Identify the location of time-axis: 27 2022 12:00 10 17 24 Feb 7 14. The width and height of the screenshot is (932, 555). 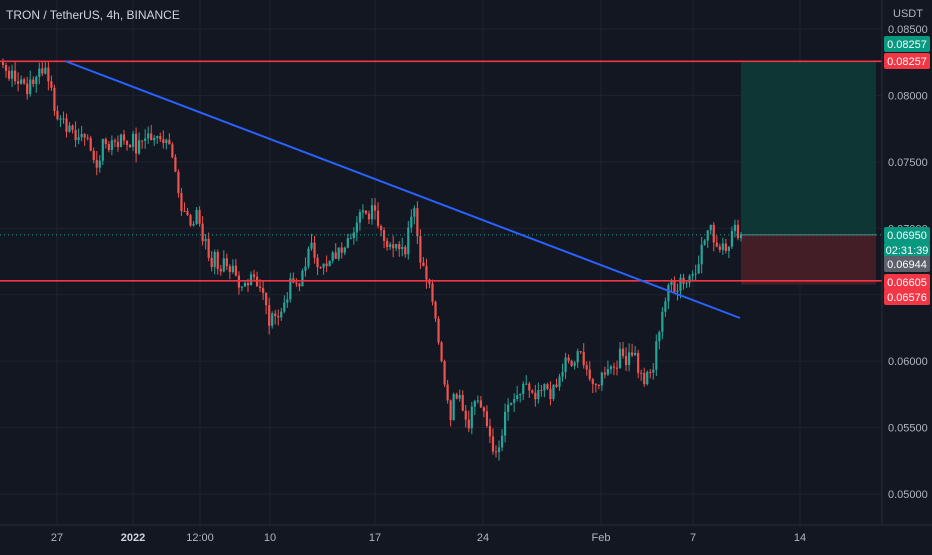
(428, 538).